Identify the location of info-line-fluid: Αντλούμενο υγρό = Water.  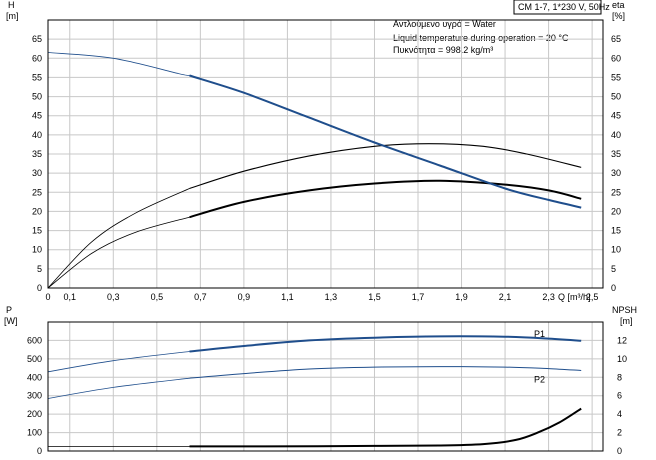
(444, 24).